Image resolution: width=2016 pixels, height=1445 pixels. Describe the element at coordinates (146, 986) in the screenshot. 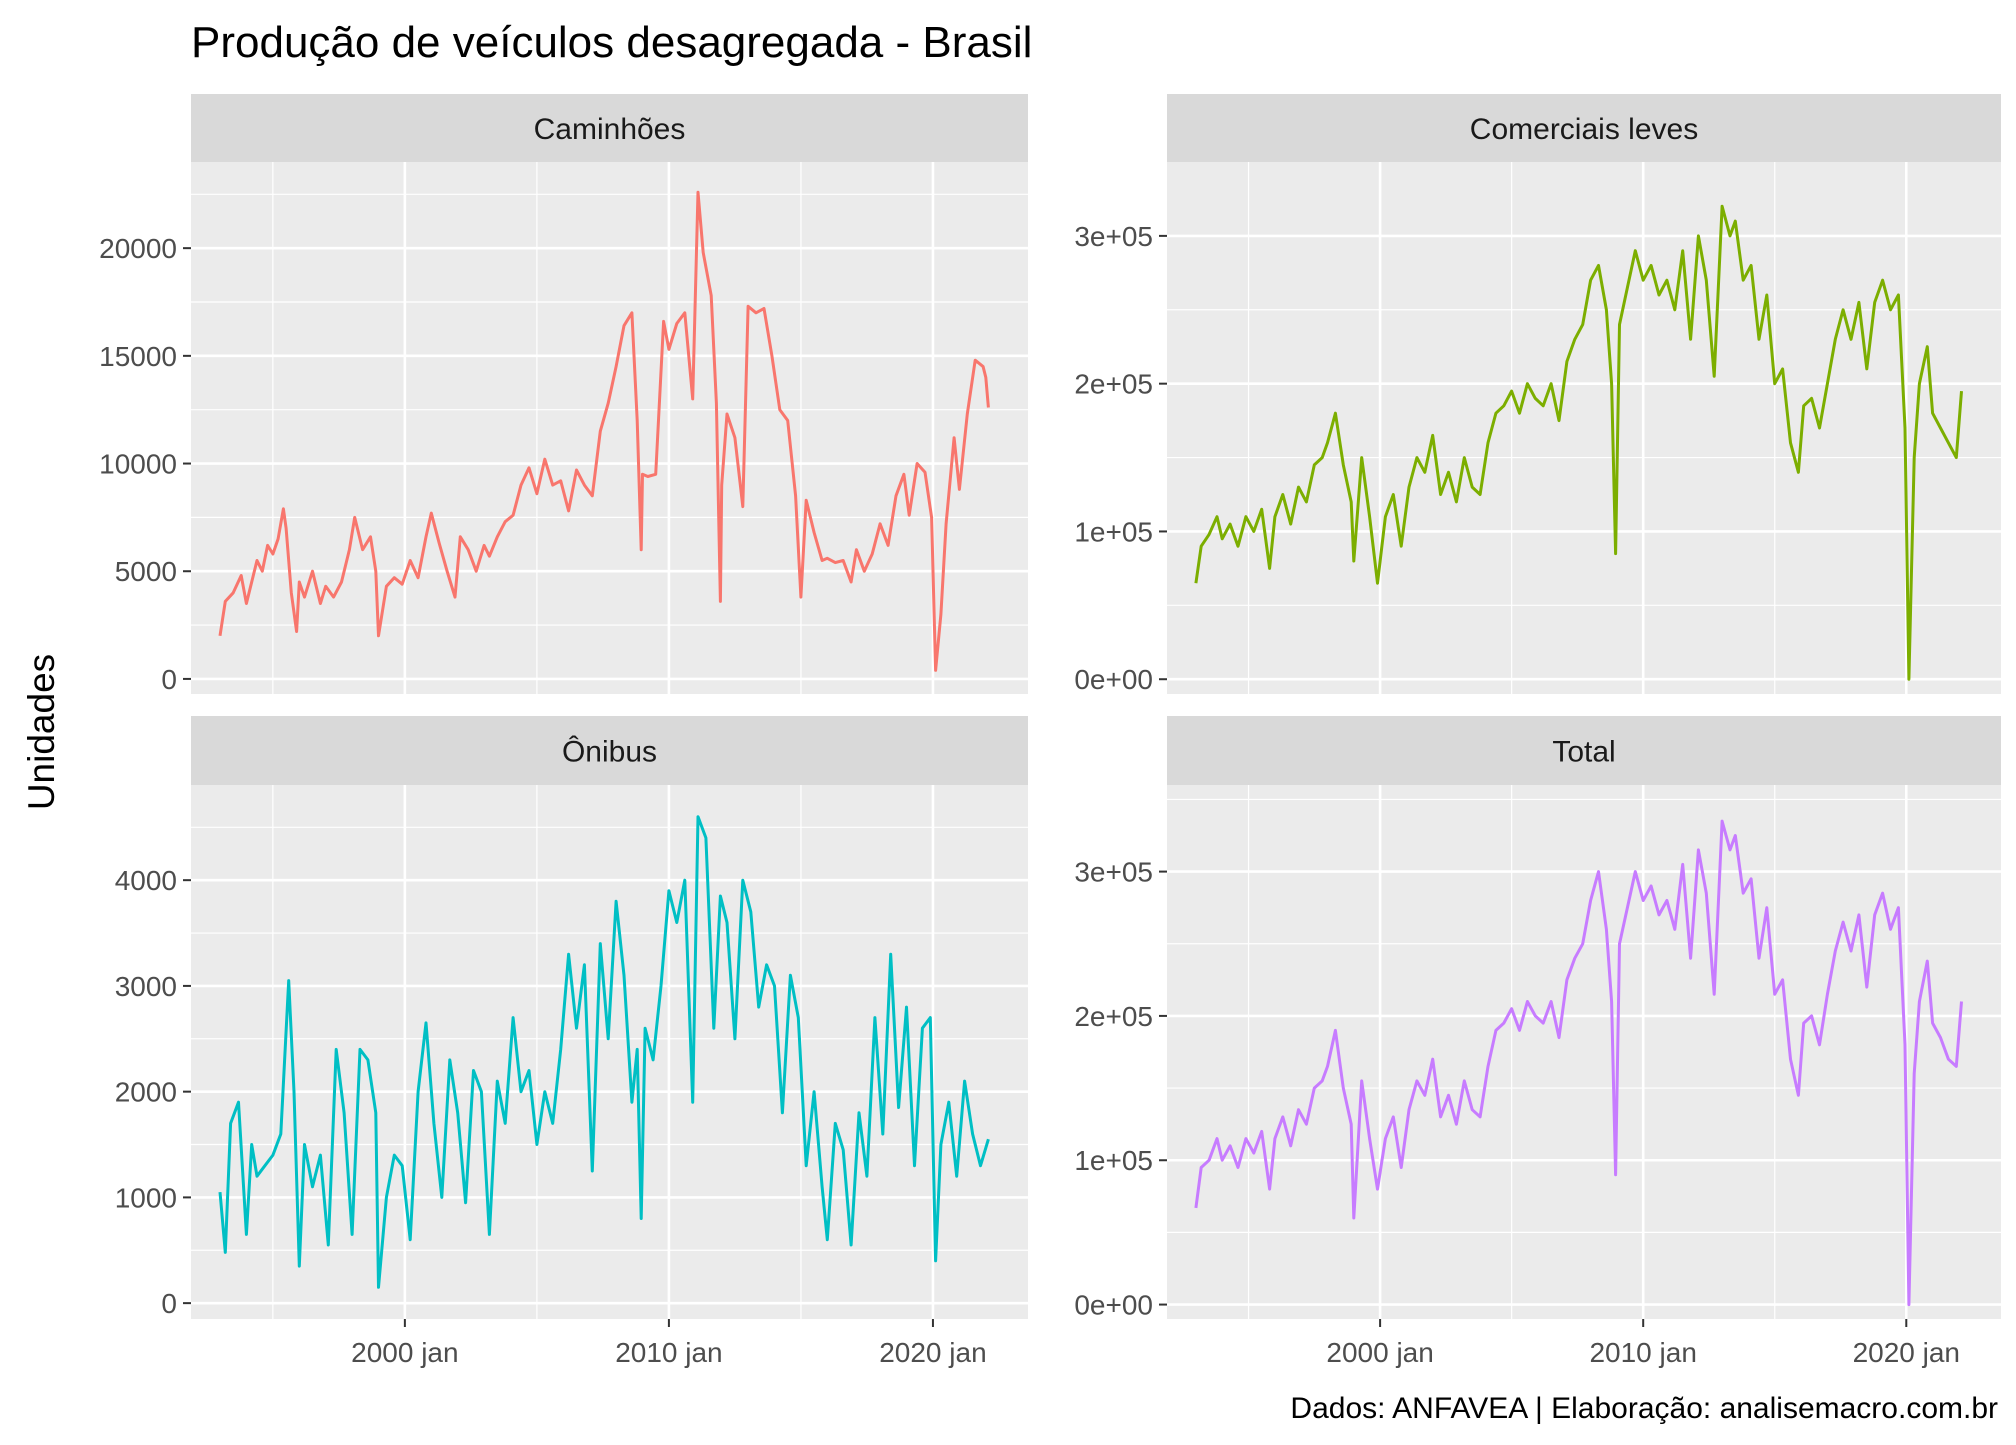

I see `y-tick-label: 3000` at that location.